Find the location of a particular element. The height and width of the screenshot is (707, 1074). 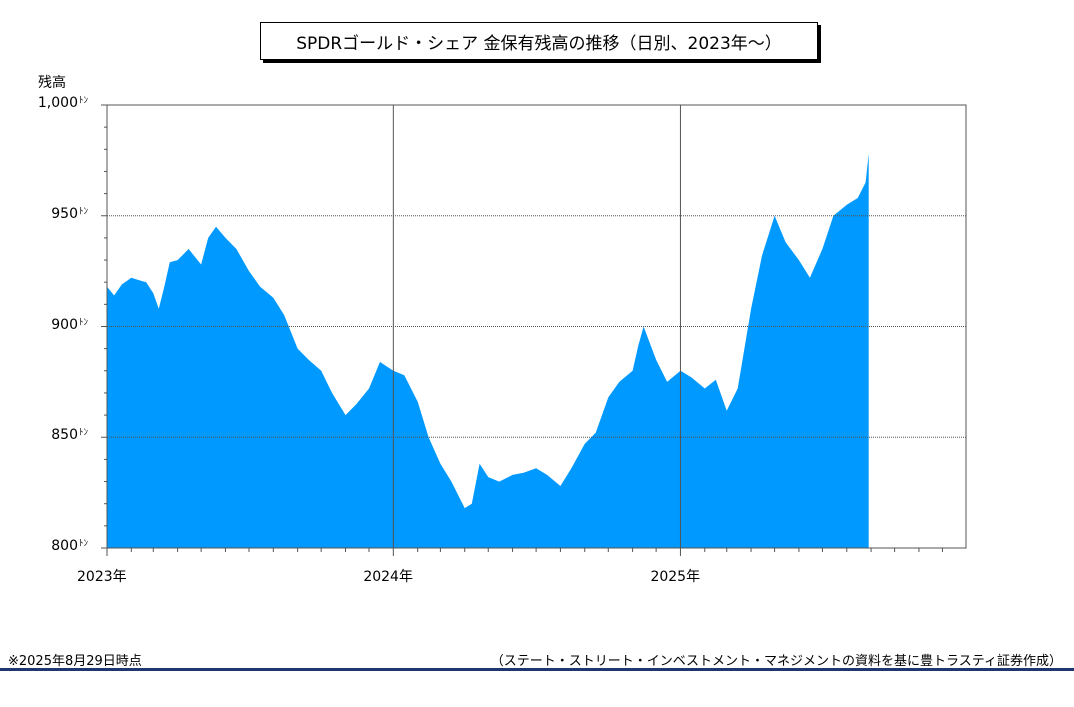

y-axis-title: 残高 is located at coordinates (52, 83).